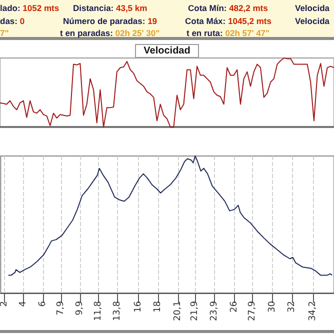 Image resolution: width=334 pixels, height=334 pixels. Describe the element at coordinates (195, 311) in the screenshot. I see `x-tick-label: 21,9` at that location.